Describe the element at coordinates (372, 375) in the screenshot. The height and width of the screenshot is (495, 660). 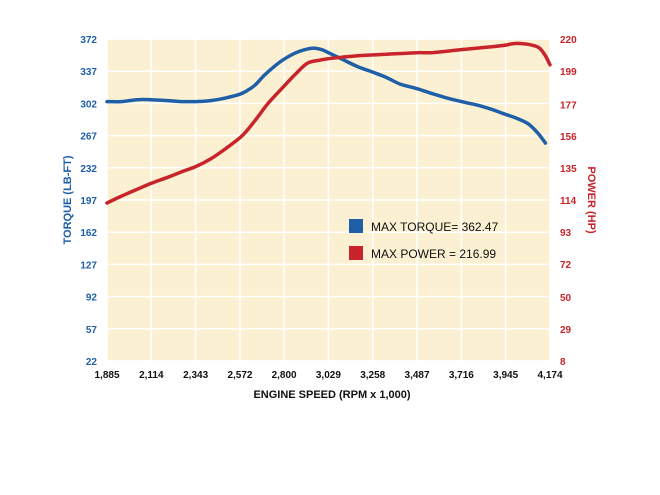
I see `x-tick-label: 3,258` at that location.